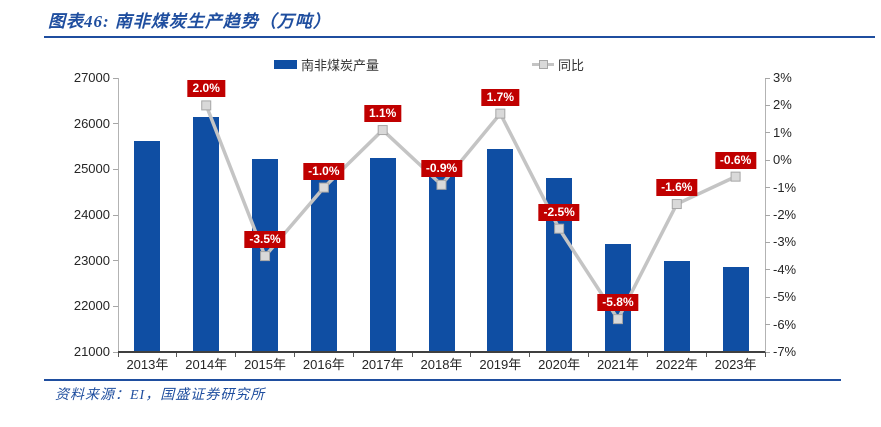  What do you see at coordinates (91, 214) in the screenshot?
I see `y-tick-label-left: 24000` at bounding box center [91, 214].